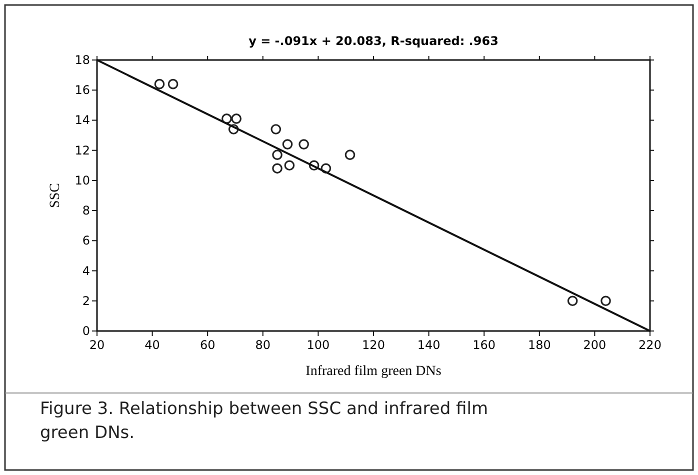  I want to click on caption: Figure 3. Relationship between SSC and infrared film green DNs., so click(265, 421).